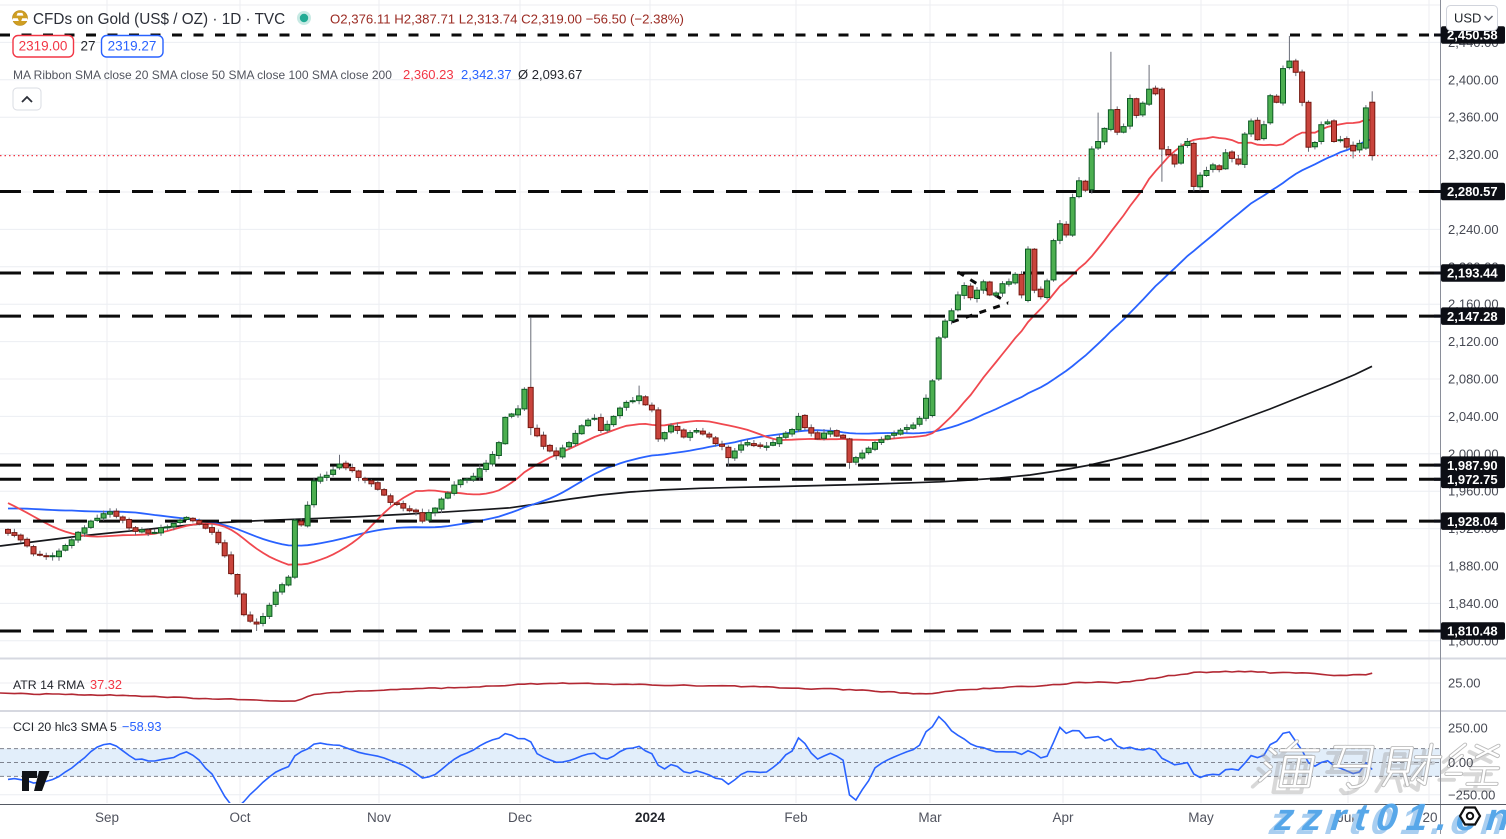 Image resolution: width=1506 pixels, height=839 pixels. I want to click on svg-text: −58.93, so click(142, 726).